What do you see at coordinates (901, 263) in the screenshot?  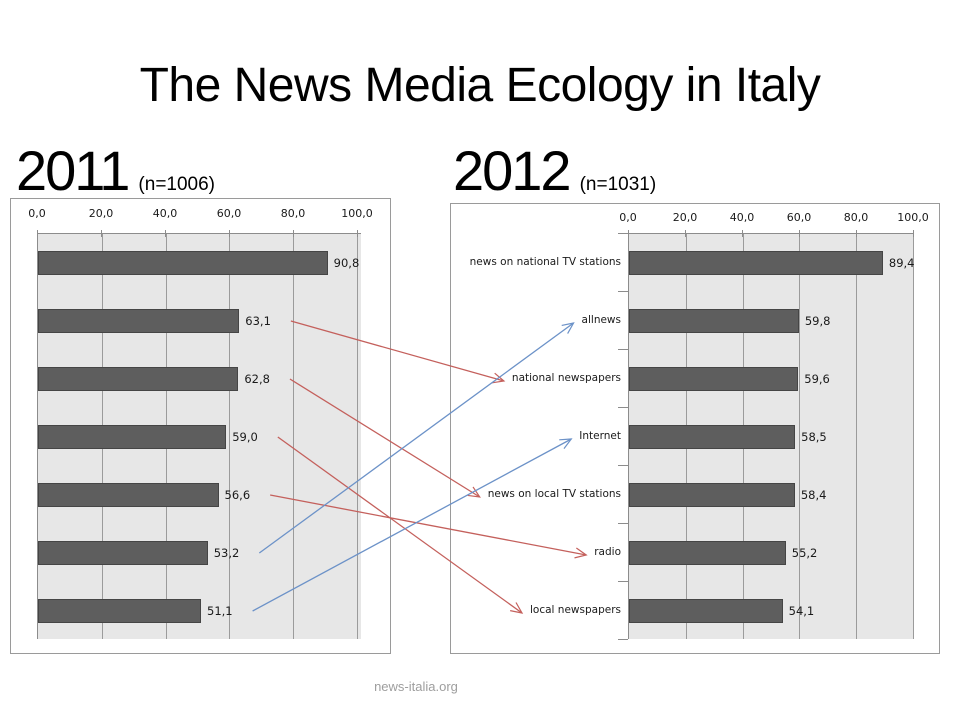 I see `value-label: 89,4` at bounding box center [901, 263].